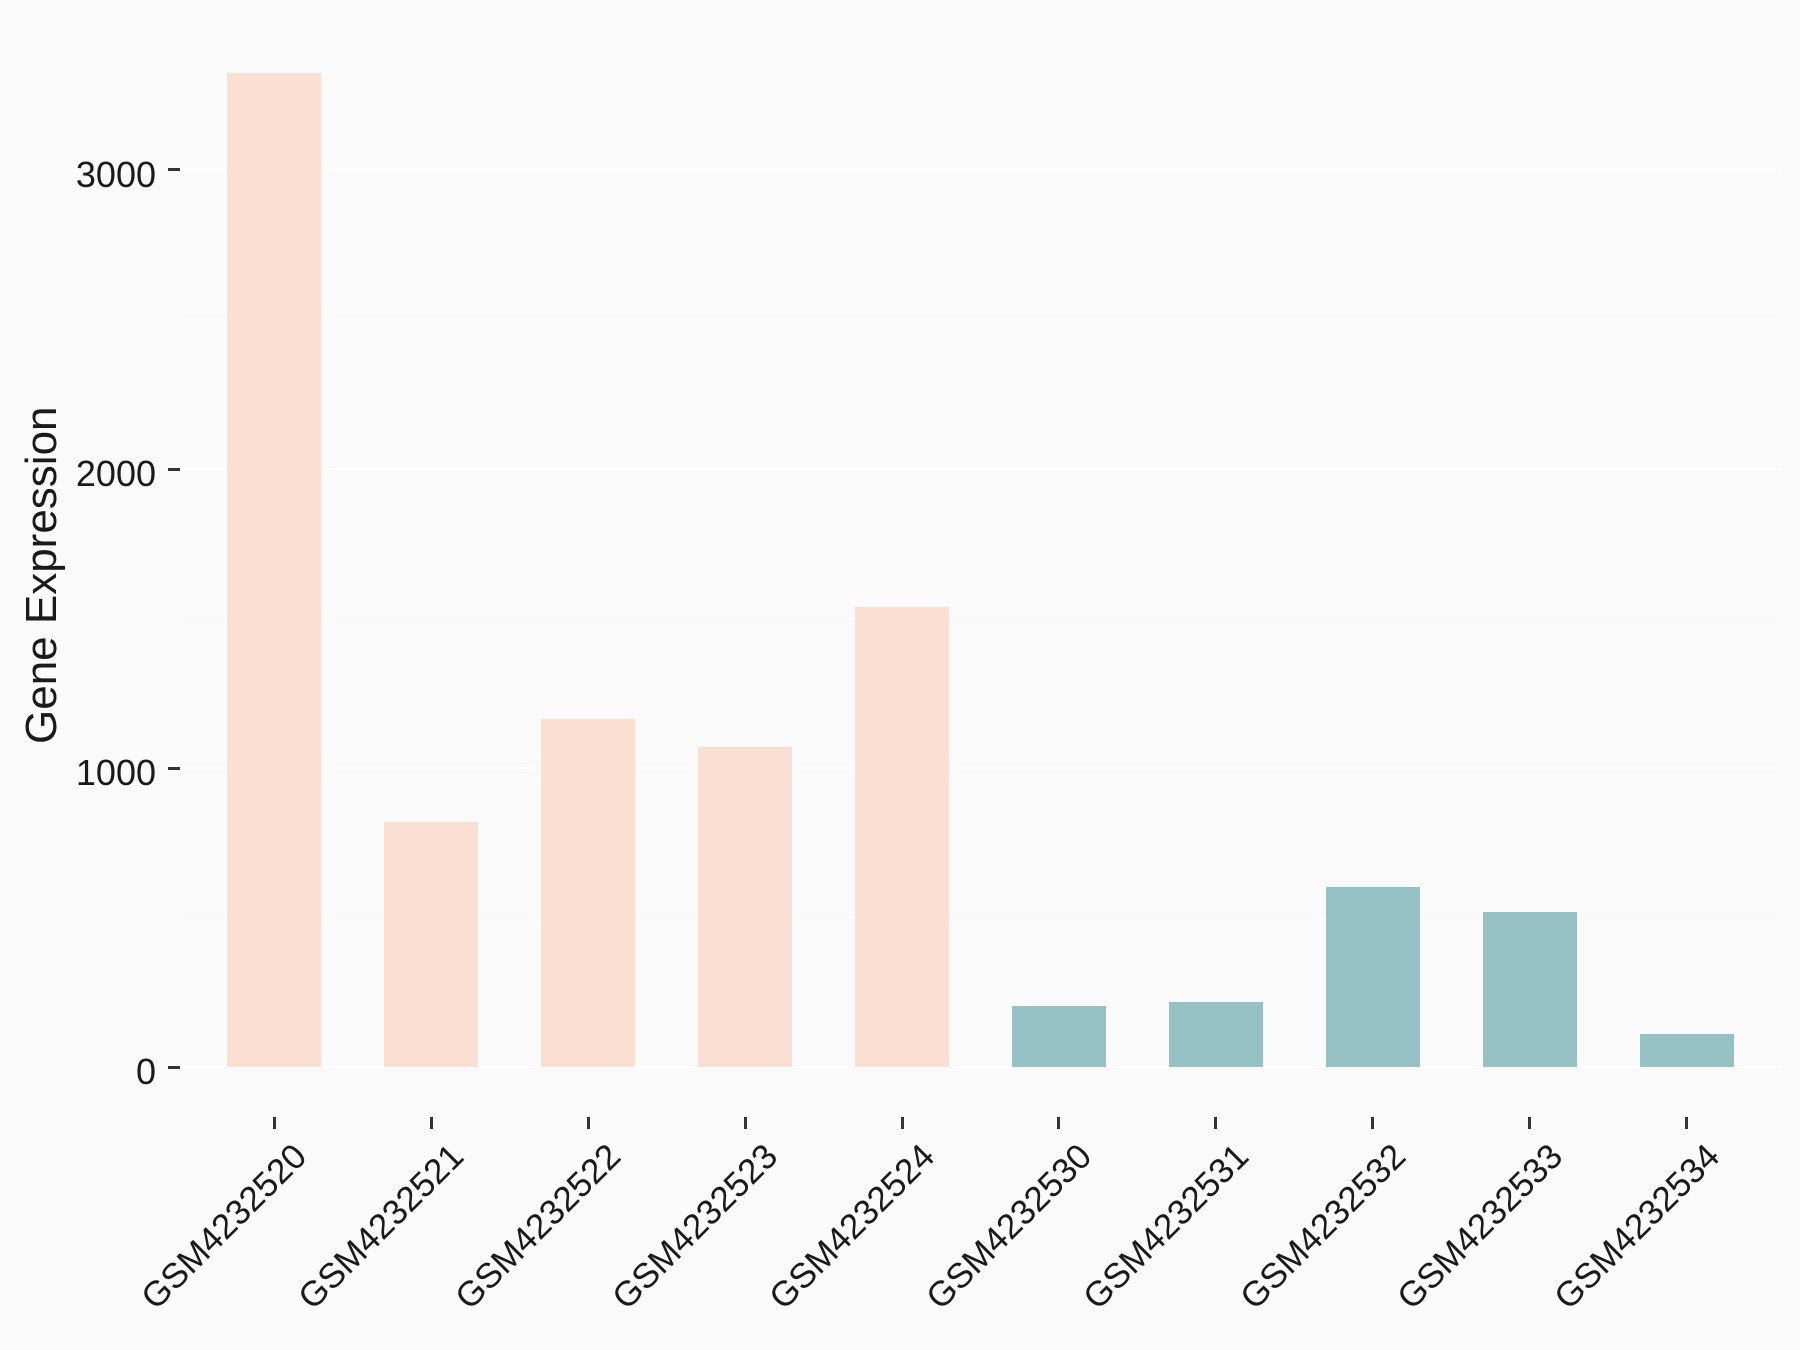 The width and height of the screenshot is (1800, 1350). Describe the element at coordinates (145, 1072) in the screenshot. I see `y-tick-label: 0` at that location.